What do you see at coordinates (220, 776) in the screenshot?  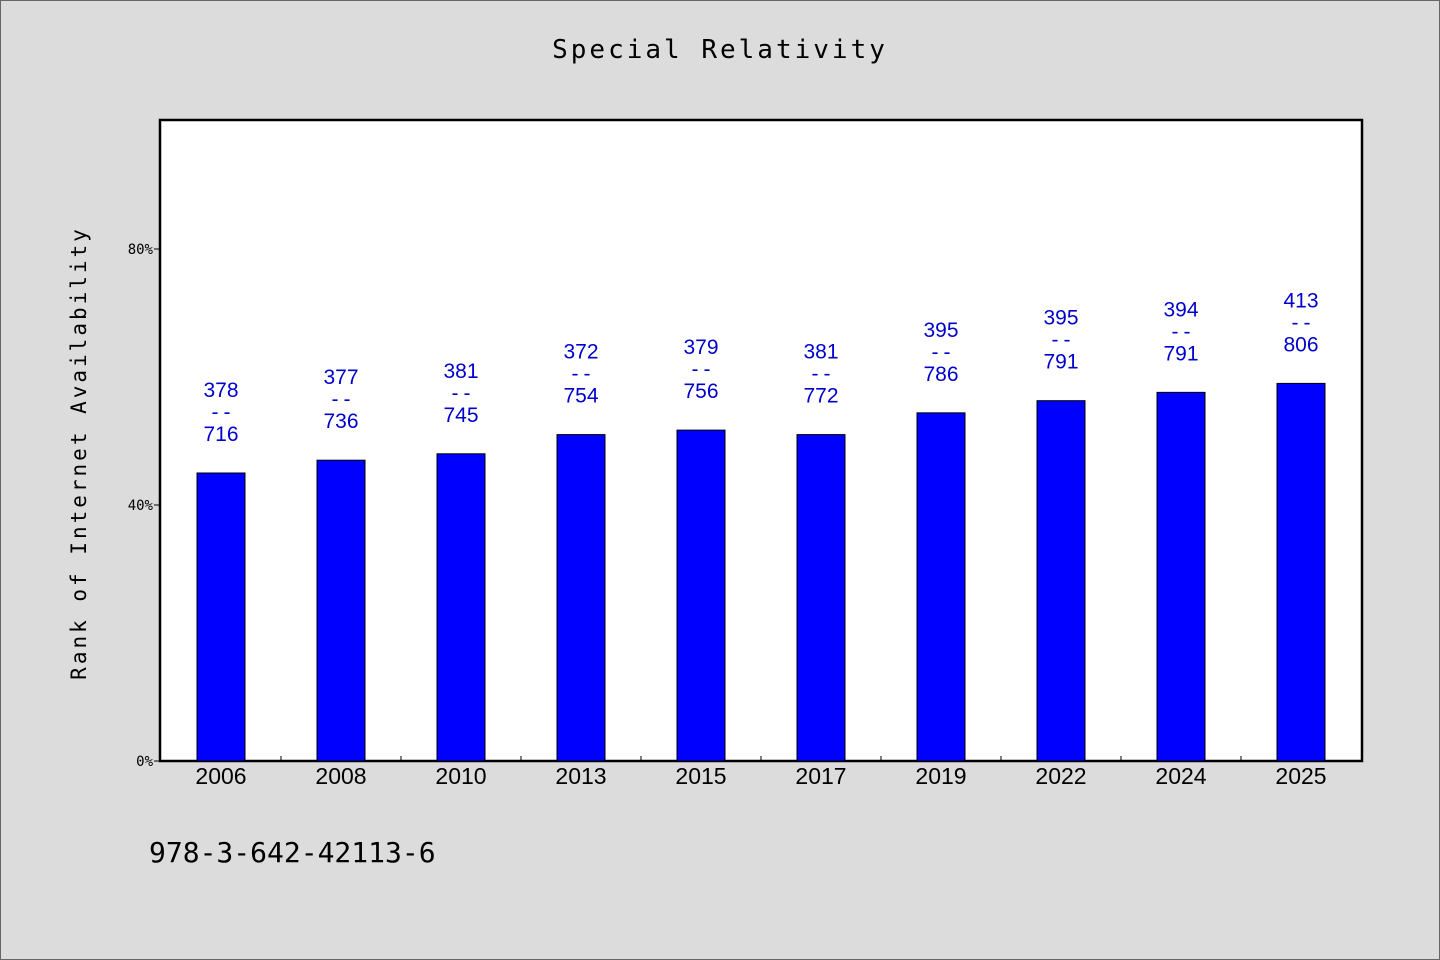 I see `x-tick-label-2006: 2006` at bounding box center [220, 776].